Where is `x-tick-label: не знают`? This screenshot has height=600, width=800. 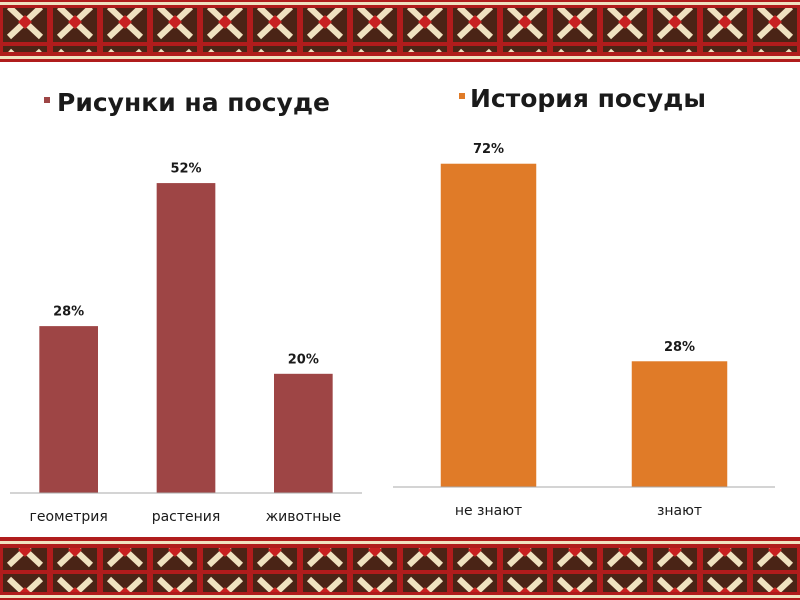 x-tick-label: не знают is located at coordinates (488, 511).